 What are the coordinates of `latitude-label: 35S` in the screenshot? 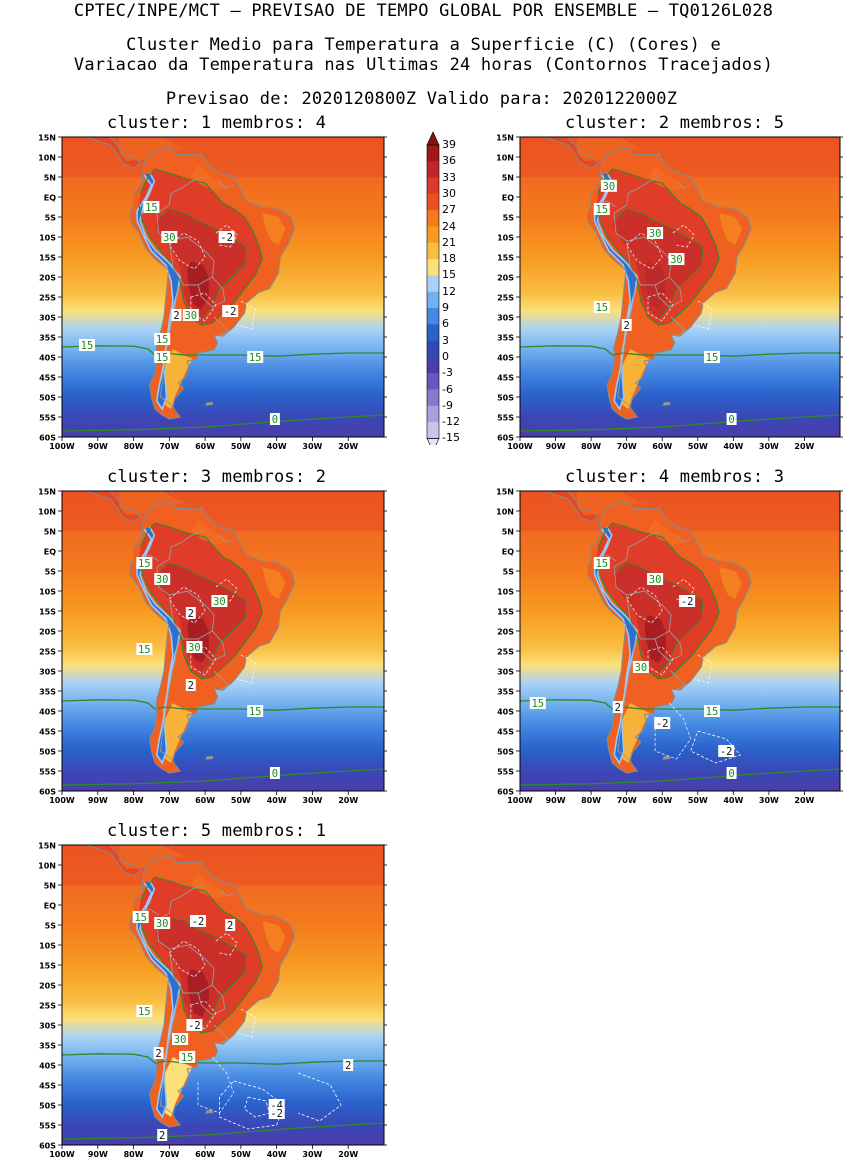 It's located at (505, 692).